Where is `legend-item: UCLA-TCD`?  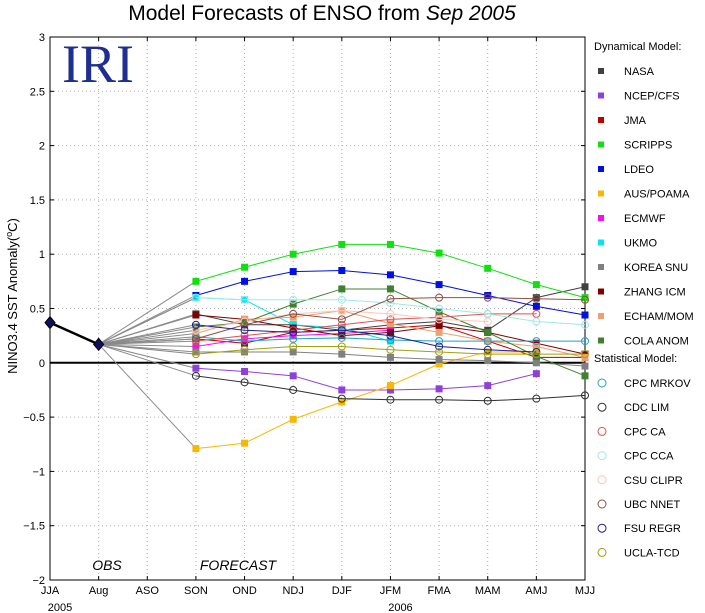
legend-item: UCLA-TCD is located at coordinates (638, 553).